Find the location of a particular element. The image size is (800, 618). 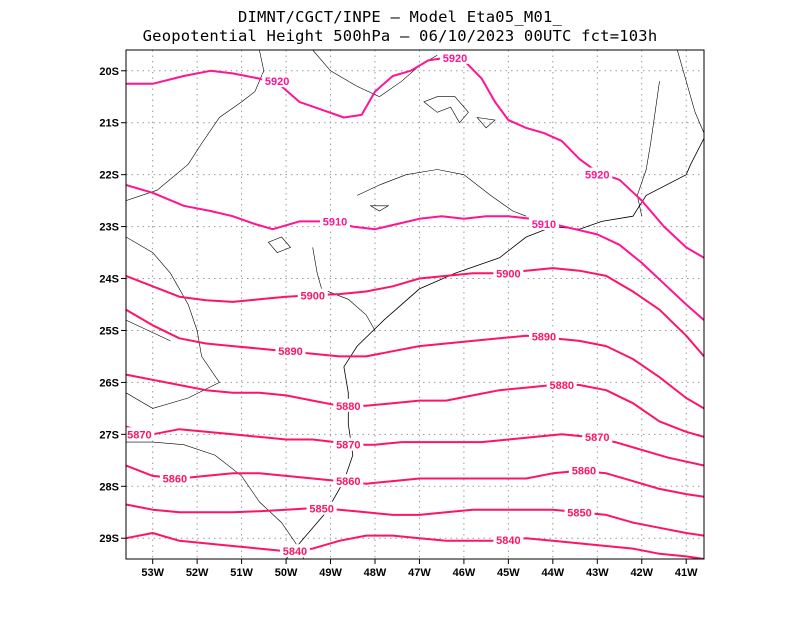

x-tick-label: 51W is located at coordinates (241, 573).